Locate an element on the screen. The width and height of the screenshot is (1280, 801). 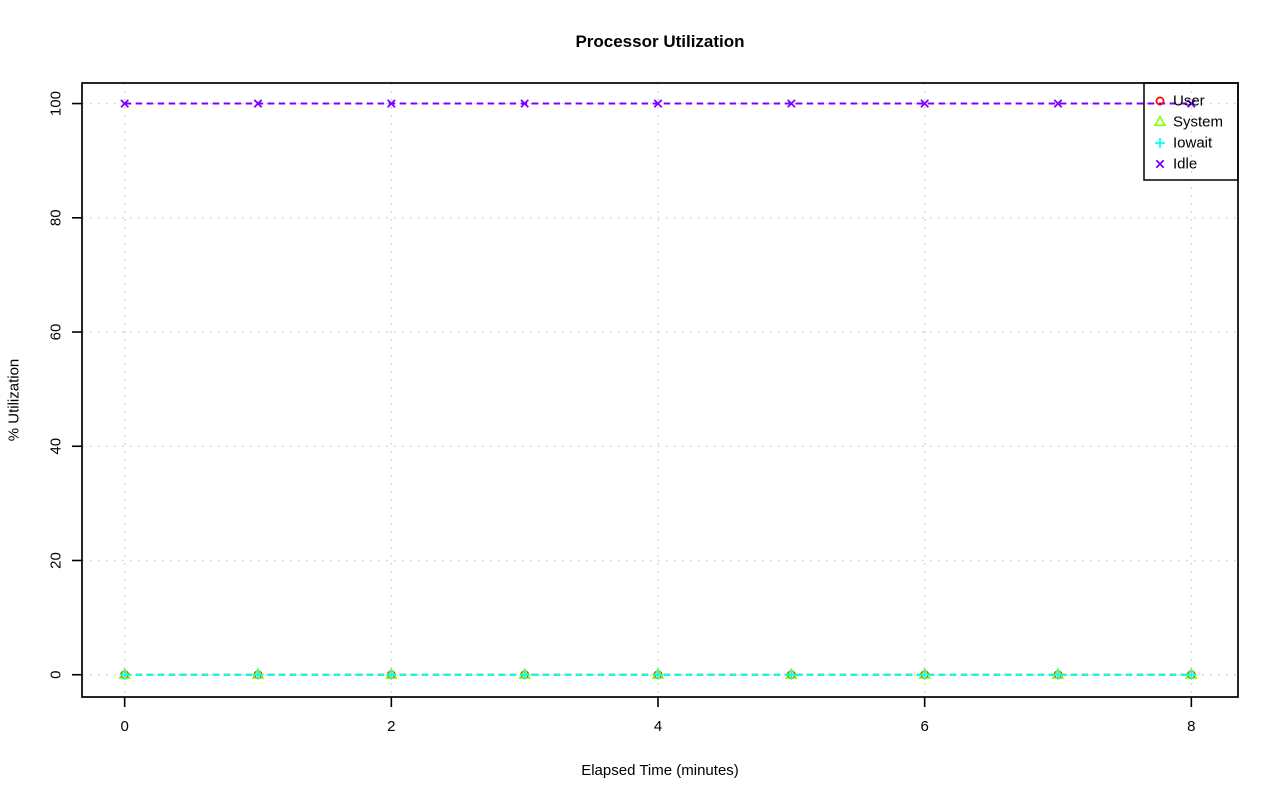
legend-marker-iowait is located at coordinates (1160, 143).